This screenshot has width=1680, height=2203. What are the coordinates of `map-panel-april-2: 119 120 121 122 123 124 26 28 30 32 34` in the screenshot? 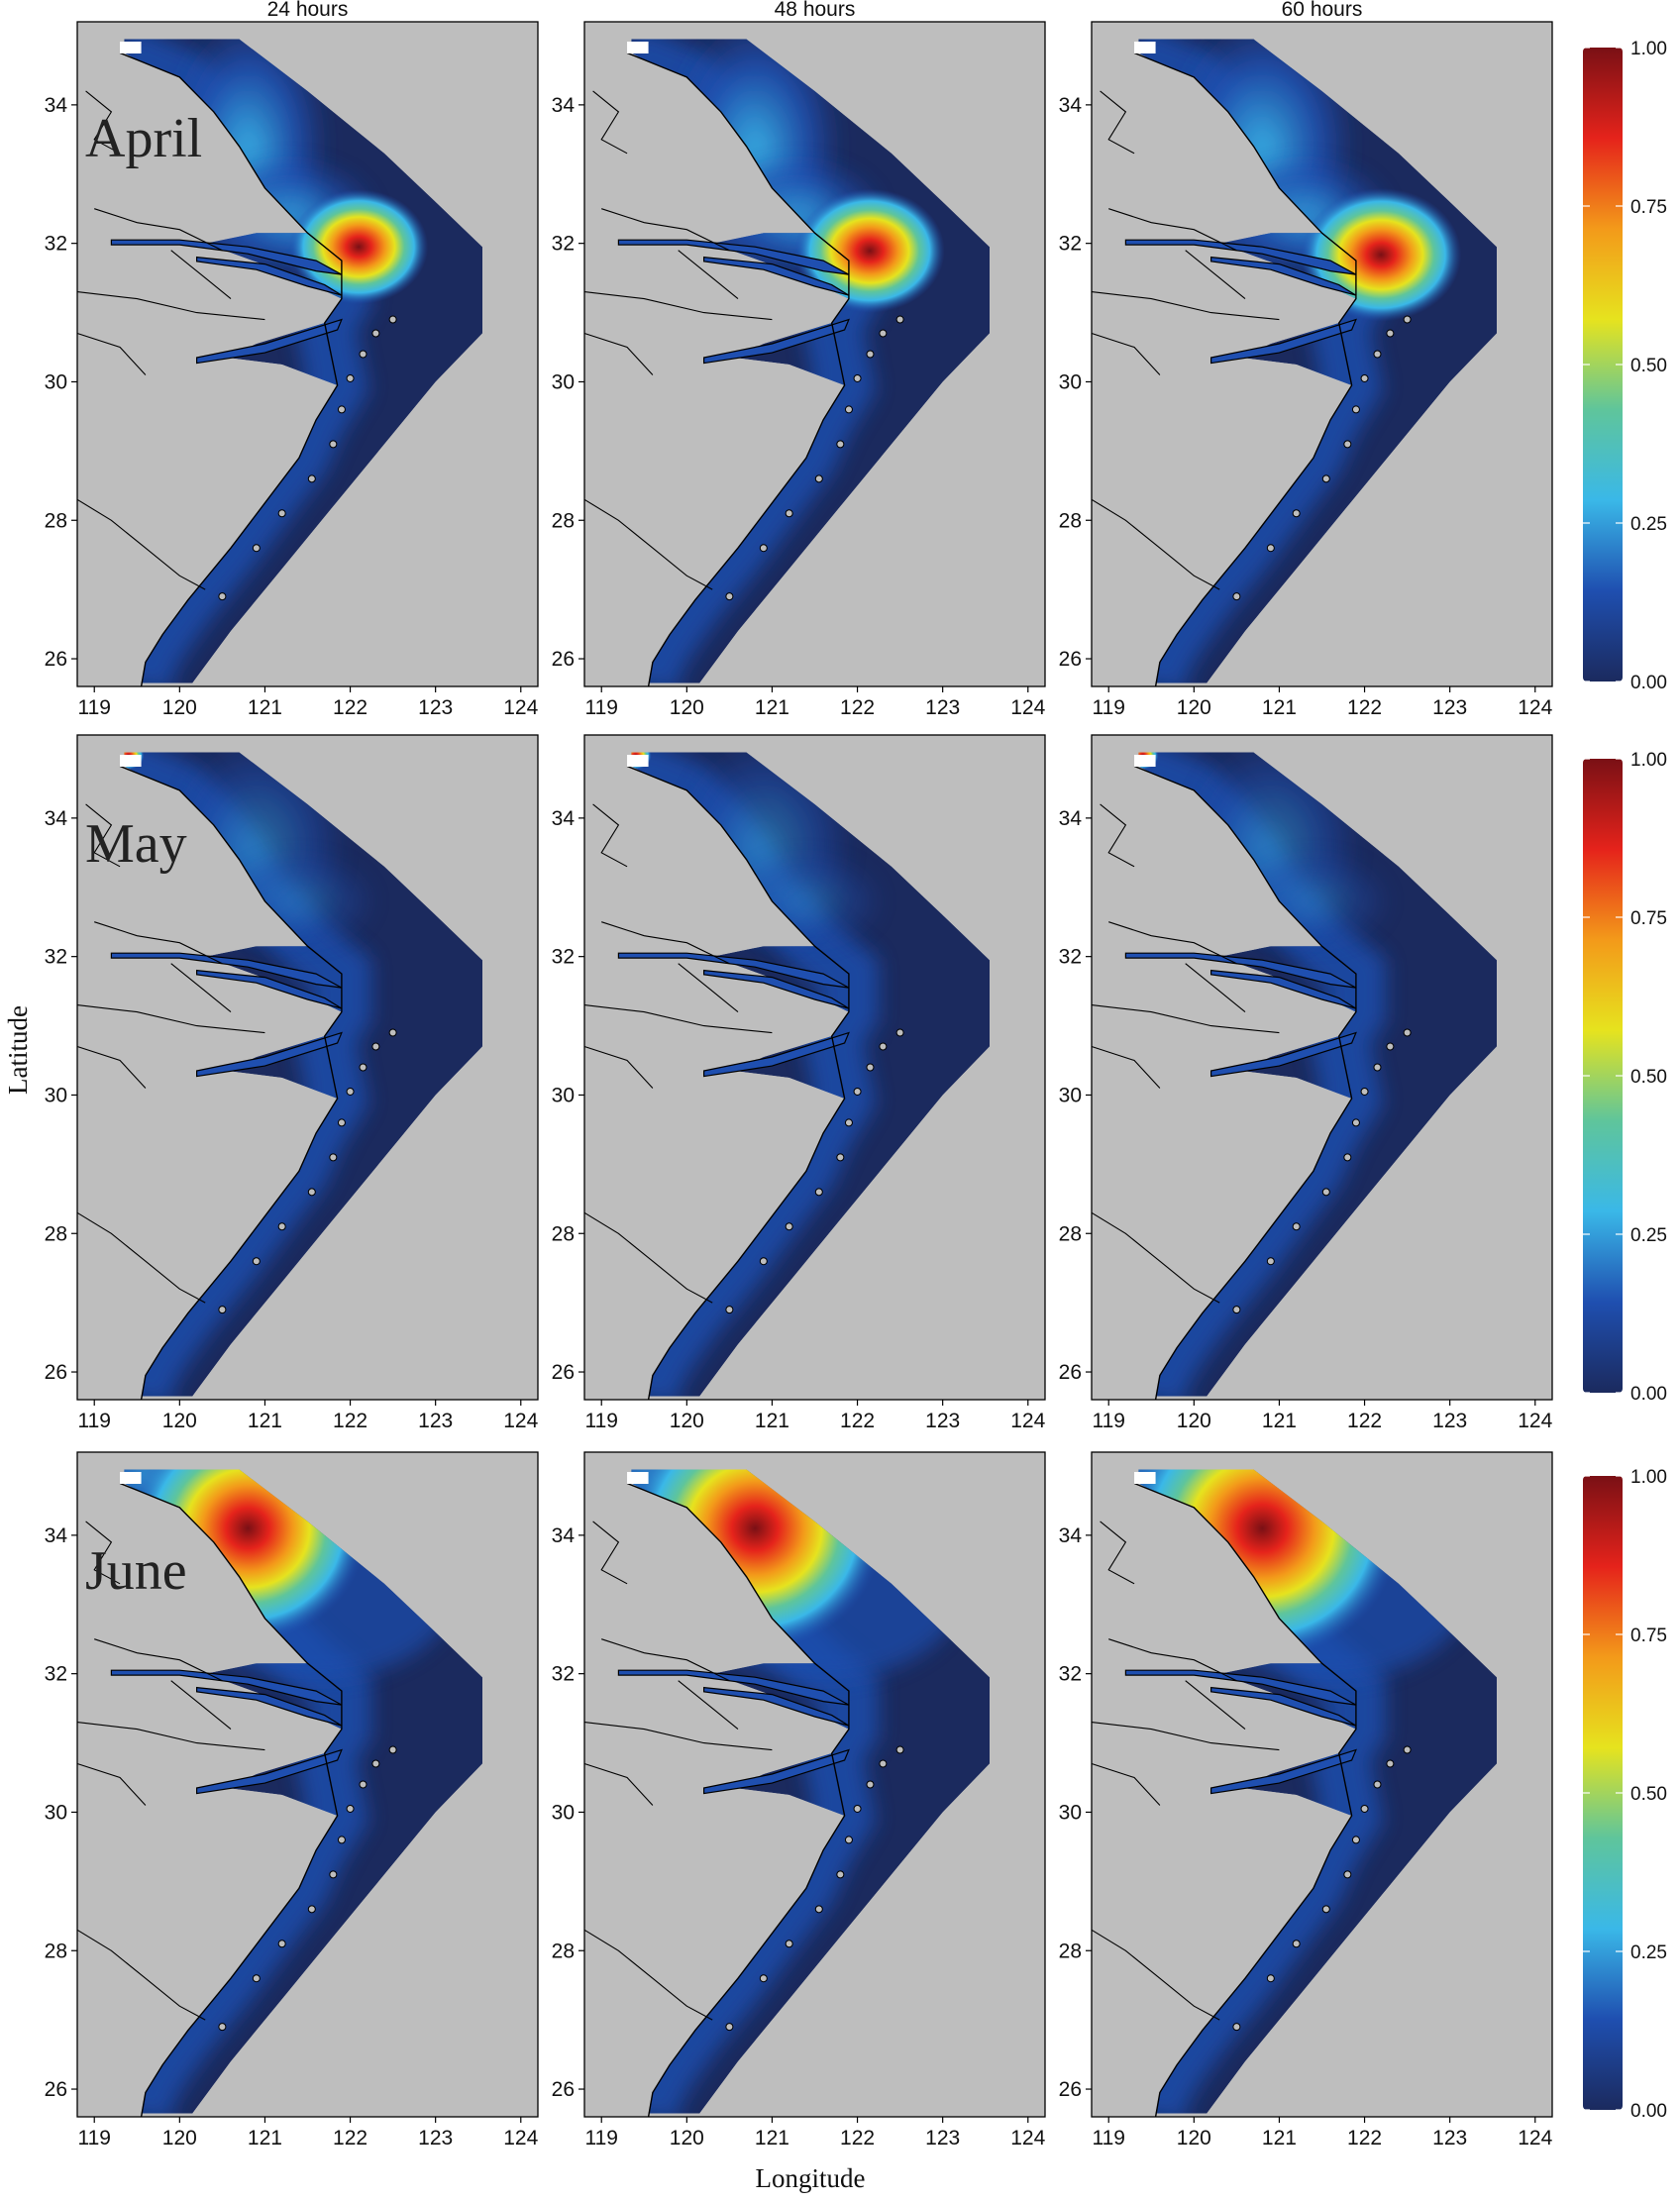 It's located at (799, 370).